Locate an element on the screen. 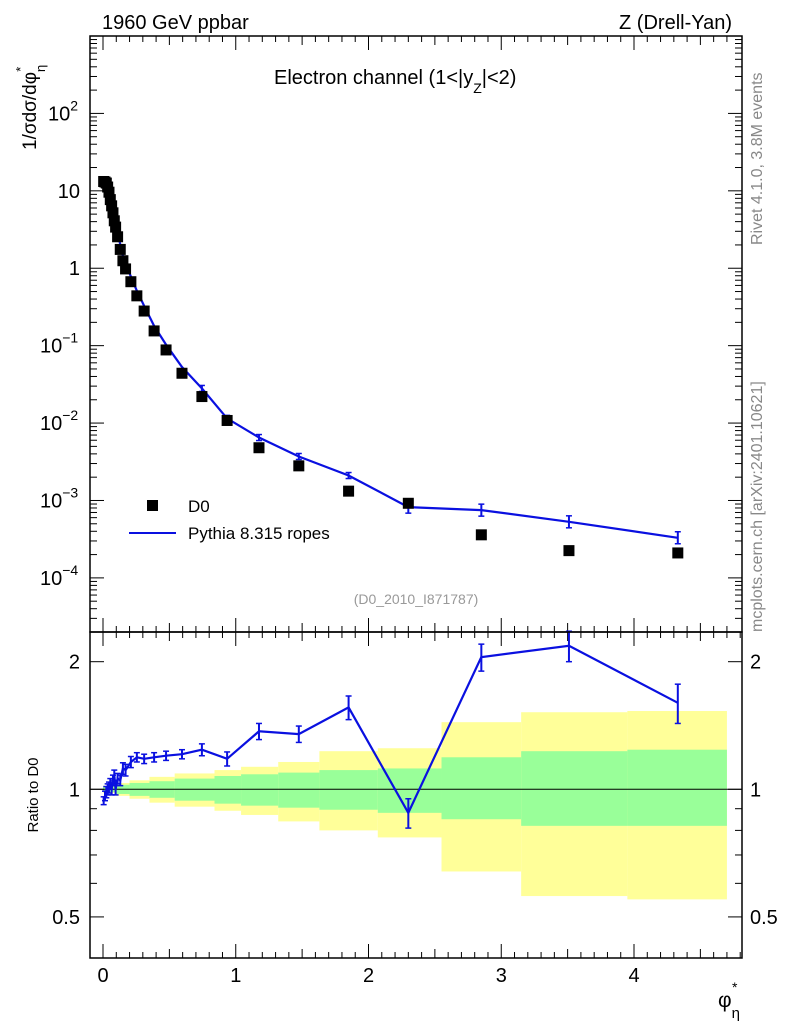 The width and height of the screenshot is (786, 1024). legend-label-d0: D0 is located at coordinates (199, 506).